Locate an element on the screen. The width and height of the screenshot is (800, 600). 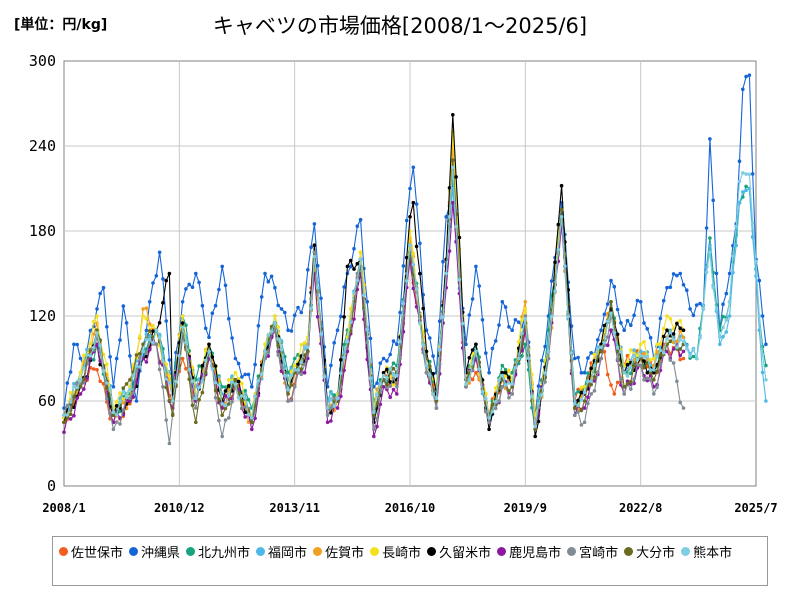
x-tick-label: 2016/10 is located at coordinates (410, 508).